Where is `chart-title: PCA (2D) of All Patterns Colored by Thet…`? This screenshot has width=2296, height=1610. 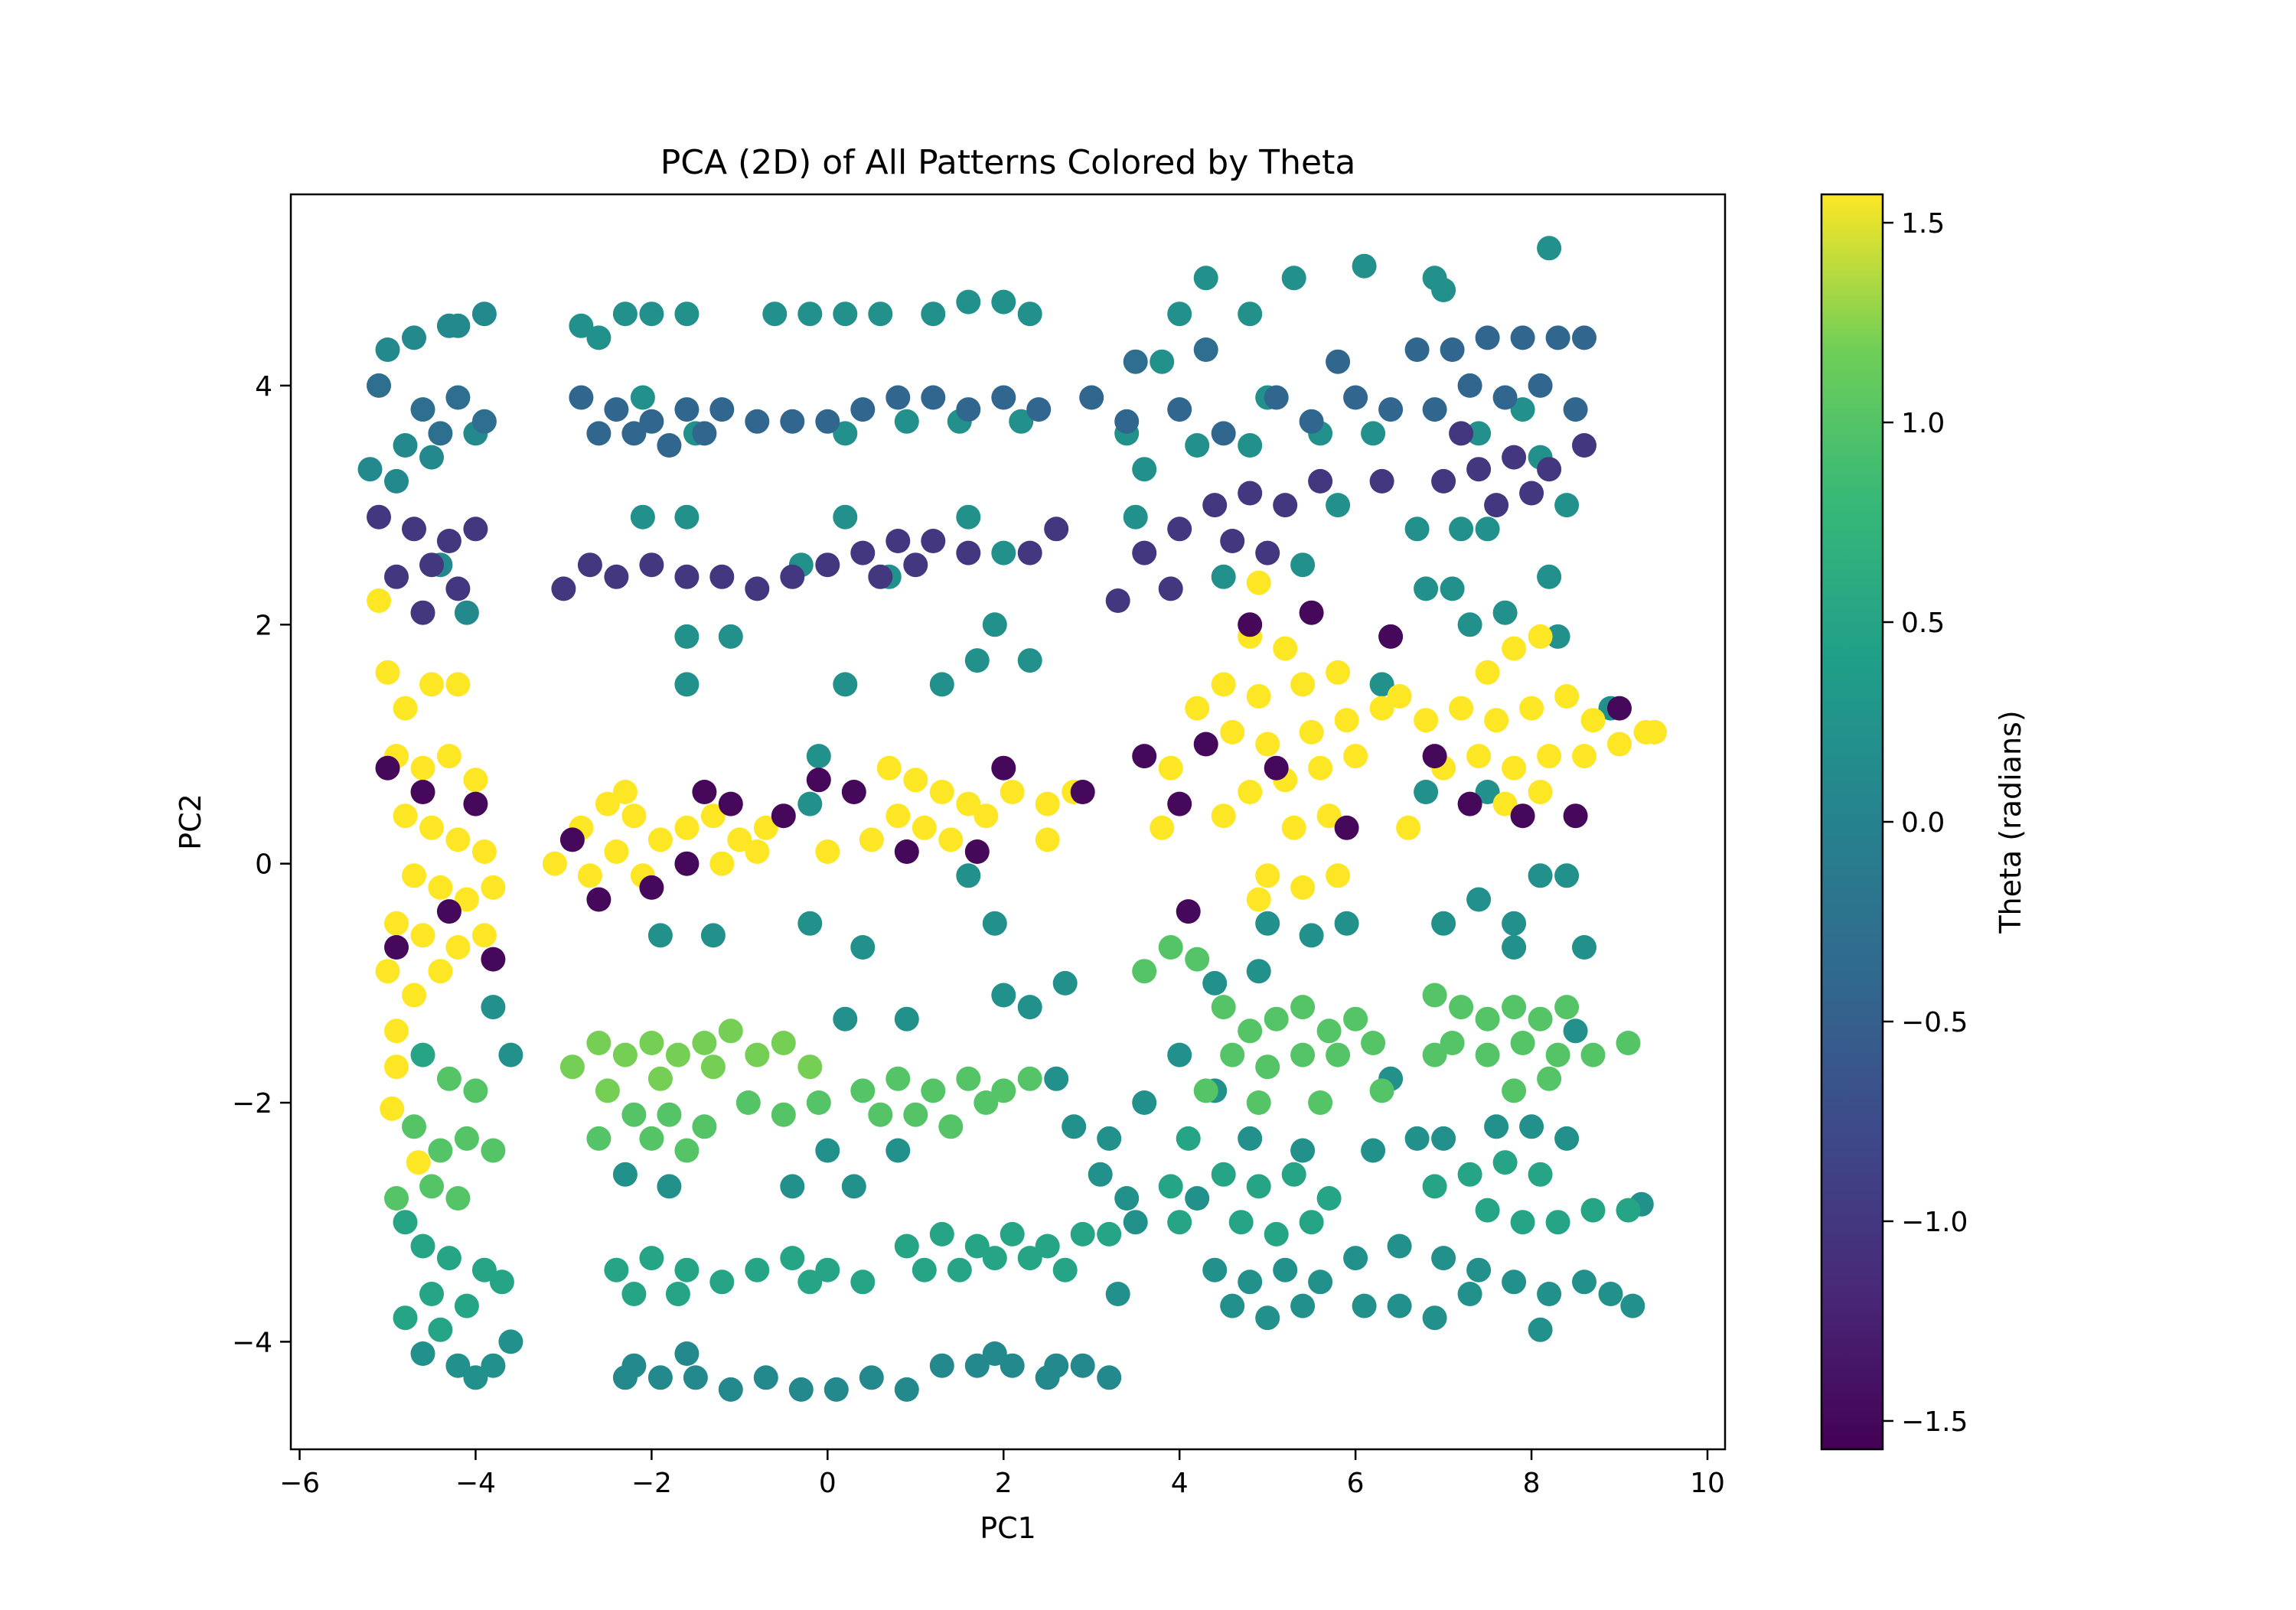 chart-title: PCA (2D) of All Patterns Colored by Thet… is located at coordinates (1008, 162).